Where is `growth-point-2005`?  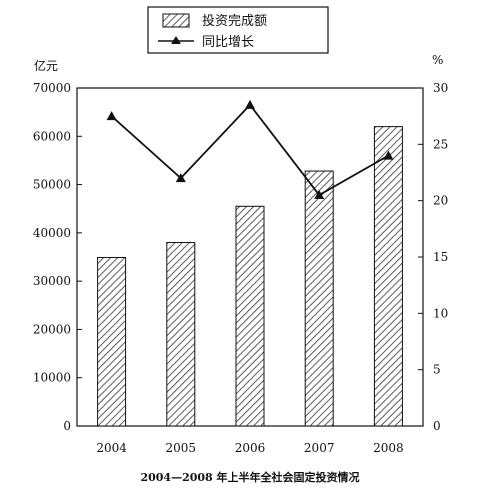 growth-point-2005 is located at coordinates (180, 178).